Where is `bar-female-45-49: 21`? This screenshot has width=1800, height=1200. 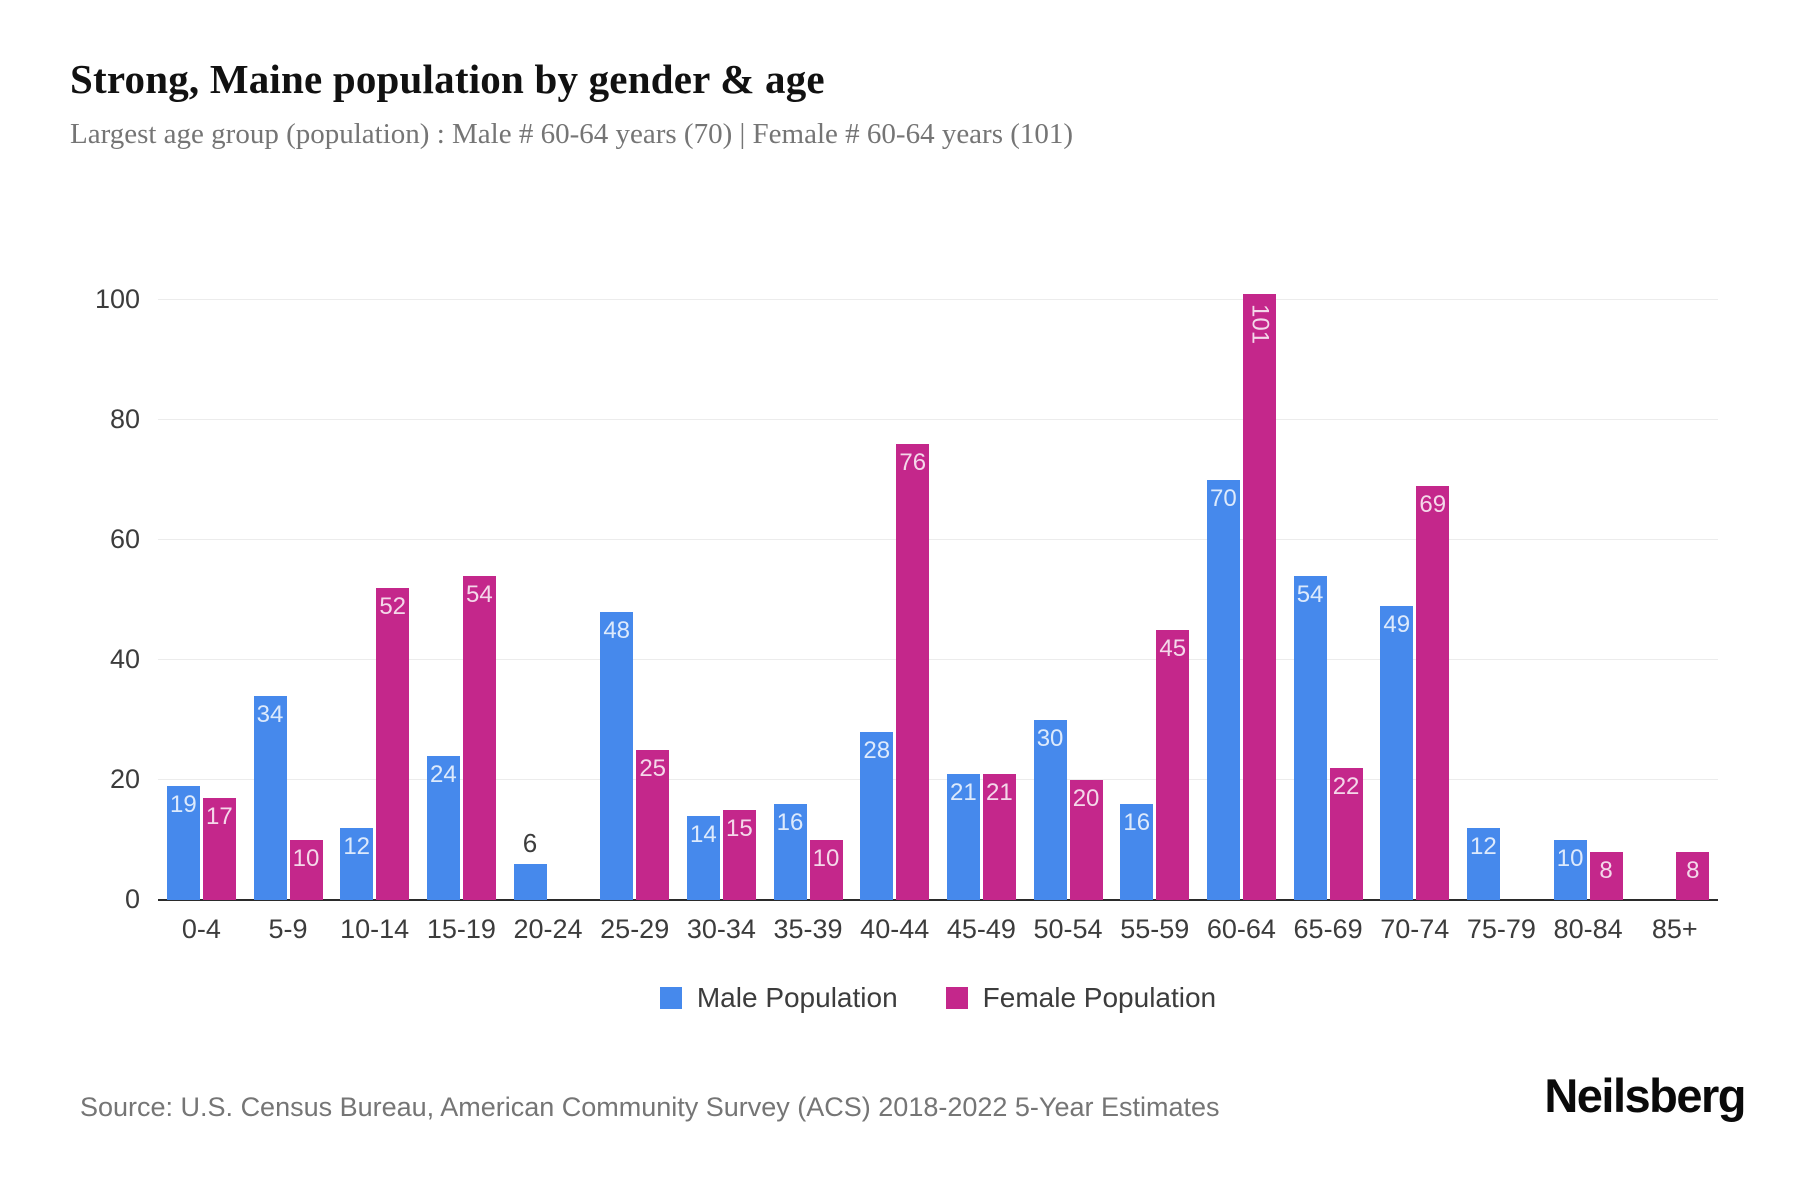 bar-female-45-49: 21 is located at coordinates (999, 837).